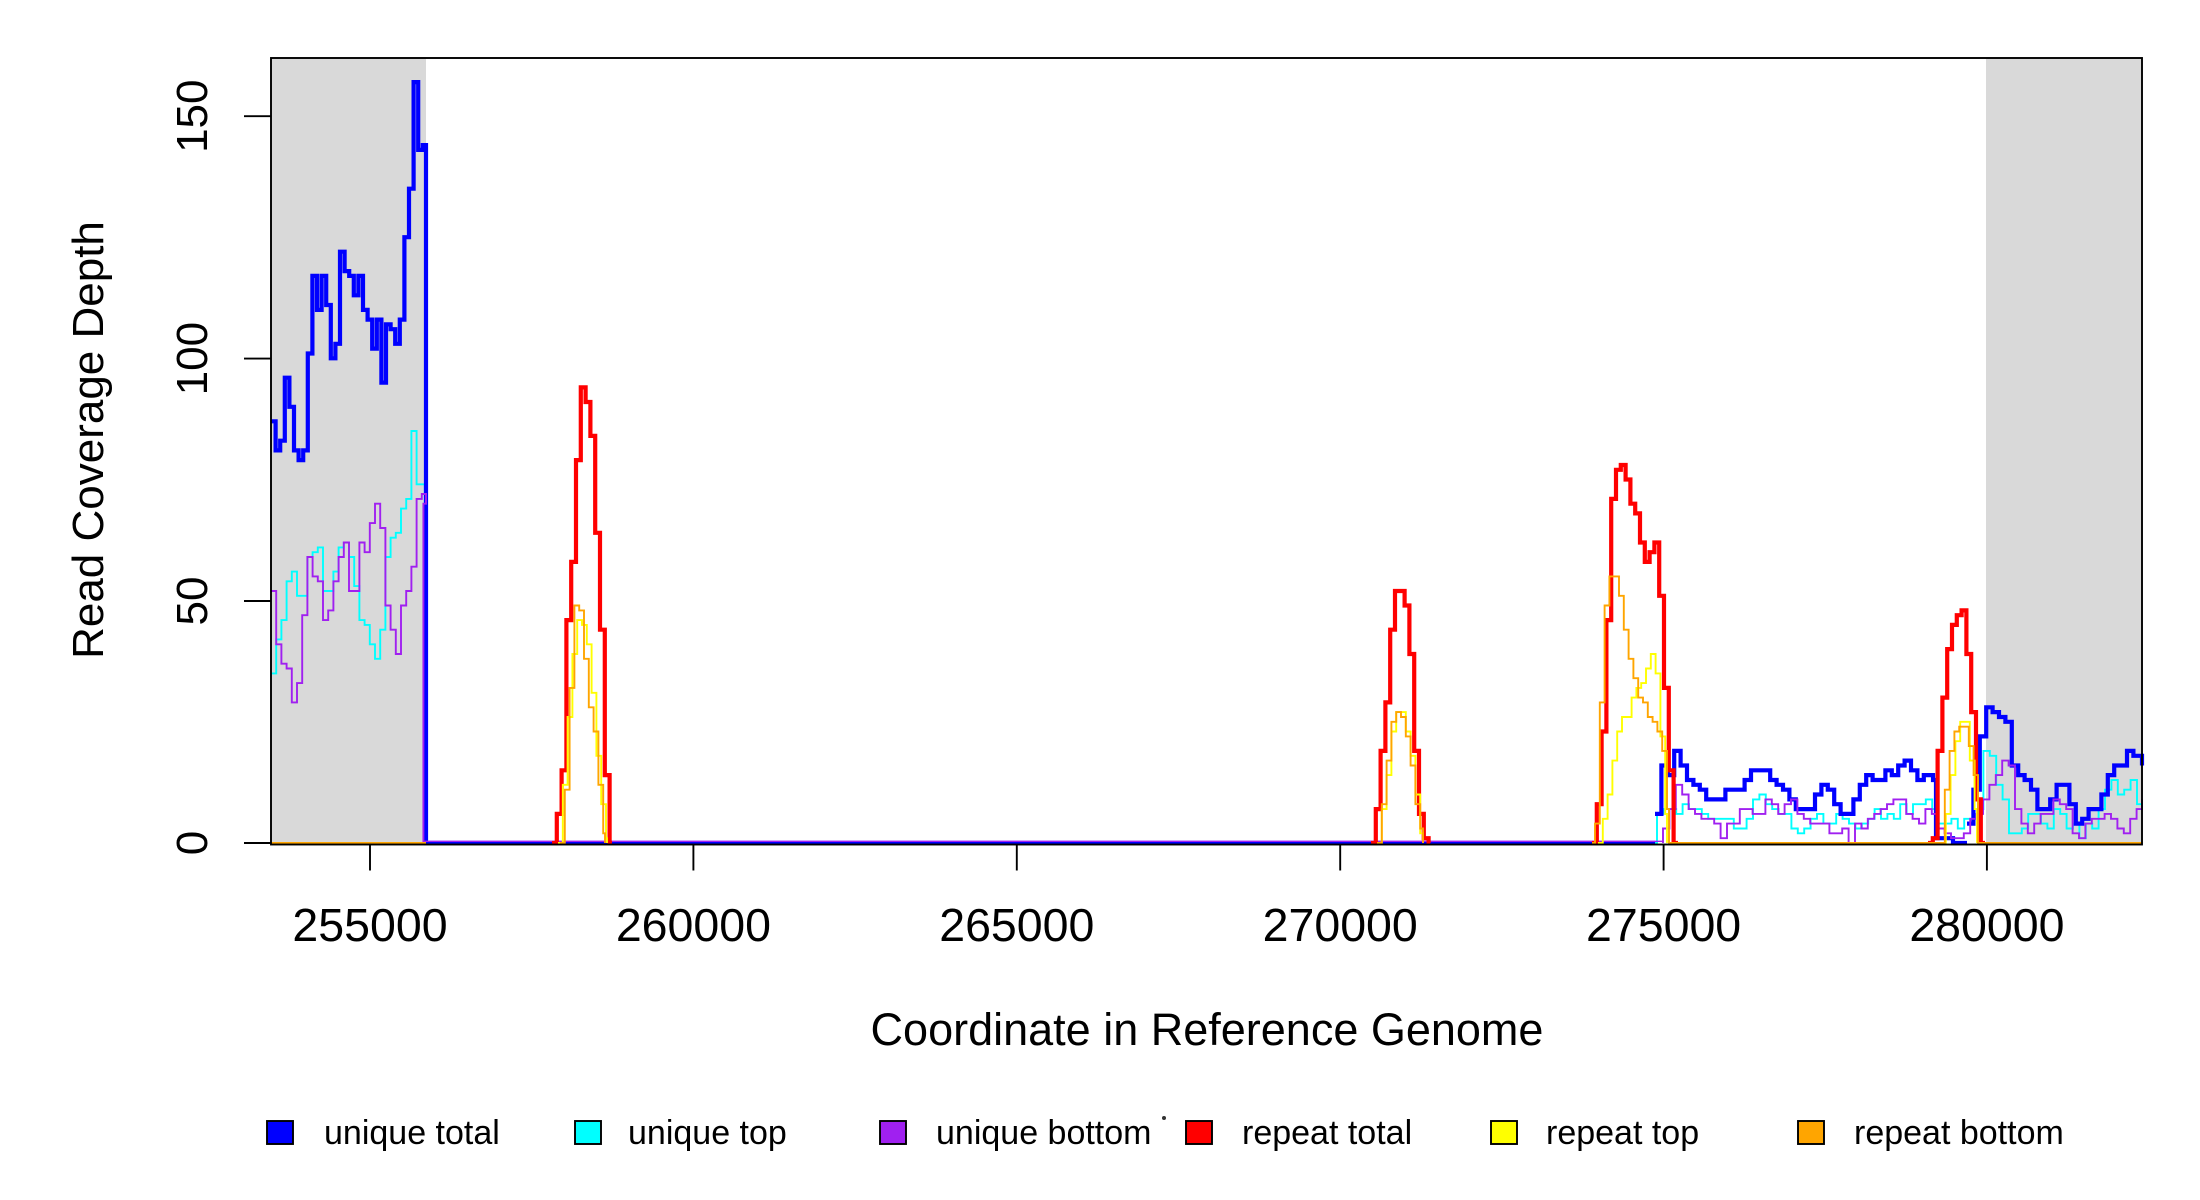  I want to click on svg-text: unique bottom, so click(1044, 1133).